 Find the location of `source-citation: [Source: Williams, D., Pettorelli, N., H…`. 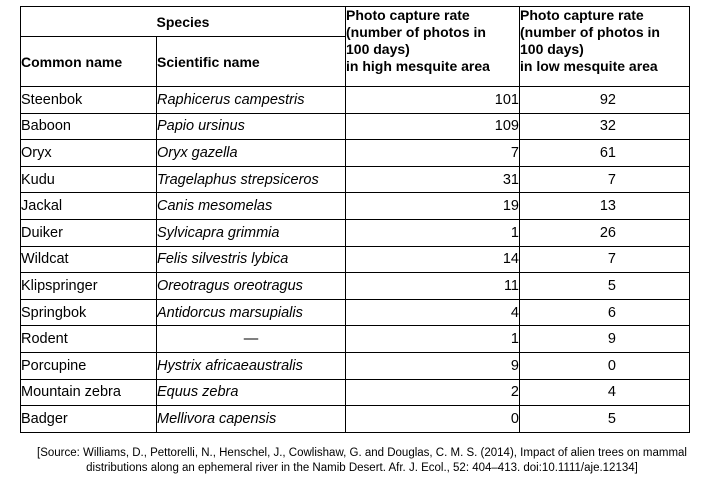

source-citation: [Source: Williams, D., Pettorelli, N., H… is located at coordinates (362, 461).